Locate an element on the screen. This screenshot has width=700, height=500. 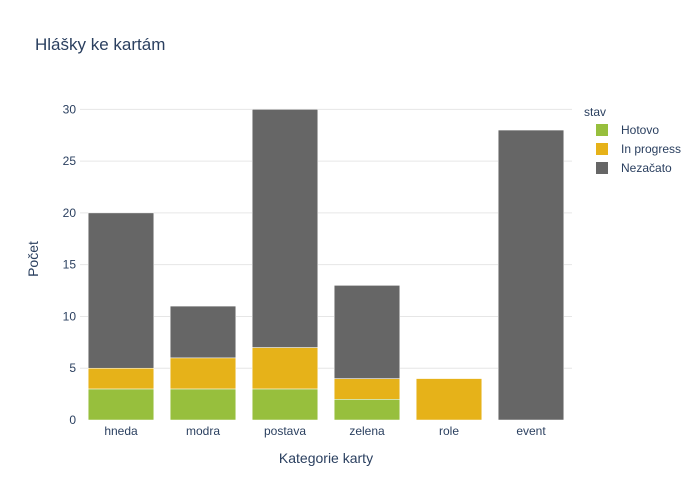
legend-item-label: Nezačato is located at coordinates (646, 168).